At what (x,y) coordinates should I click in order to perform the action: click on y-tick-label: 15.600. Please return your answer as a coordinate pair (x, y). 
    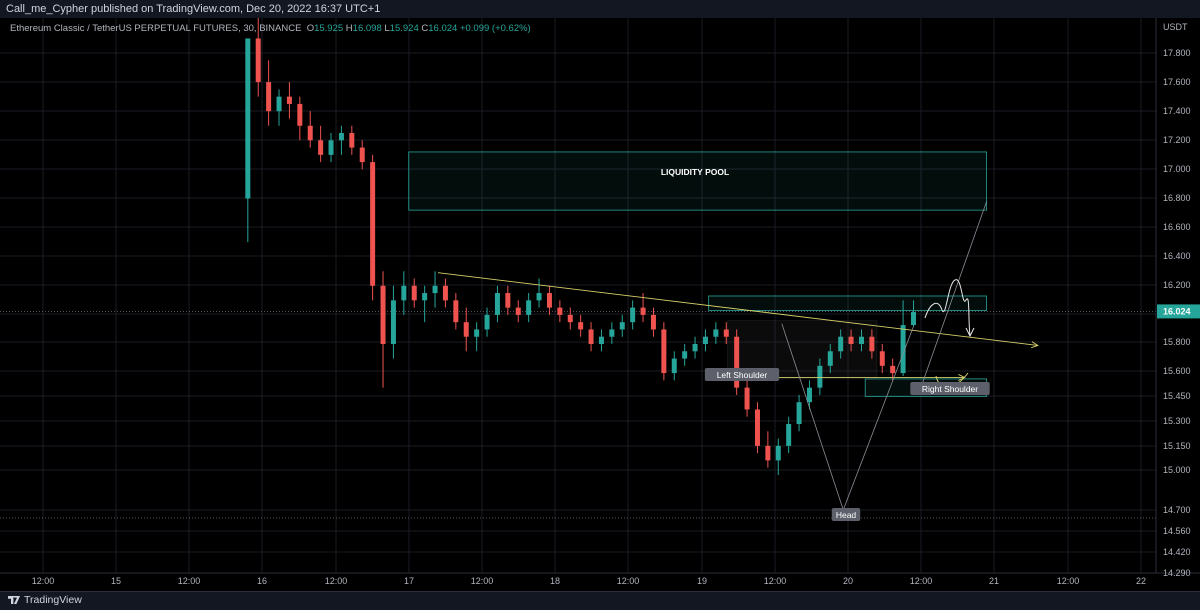
    Looking at the image, I should click on (1177, 371).